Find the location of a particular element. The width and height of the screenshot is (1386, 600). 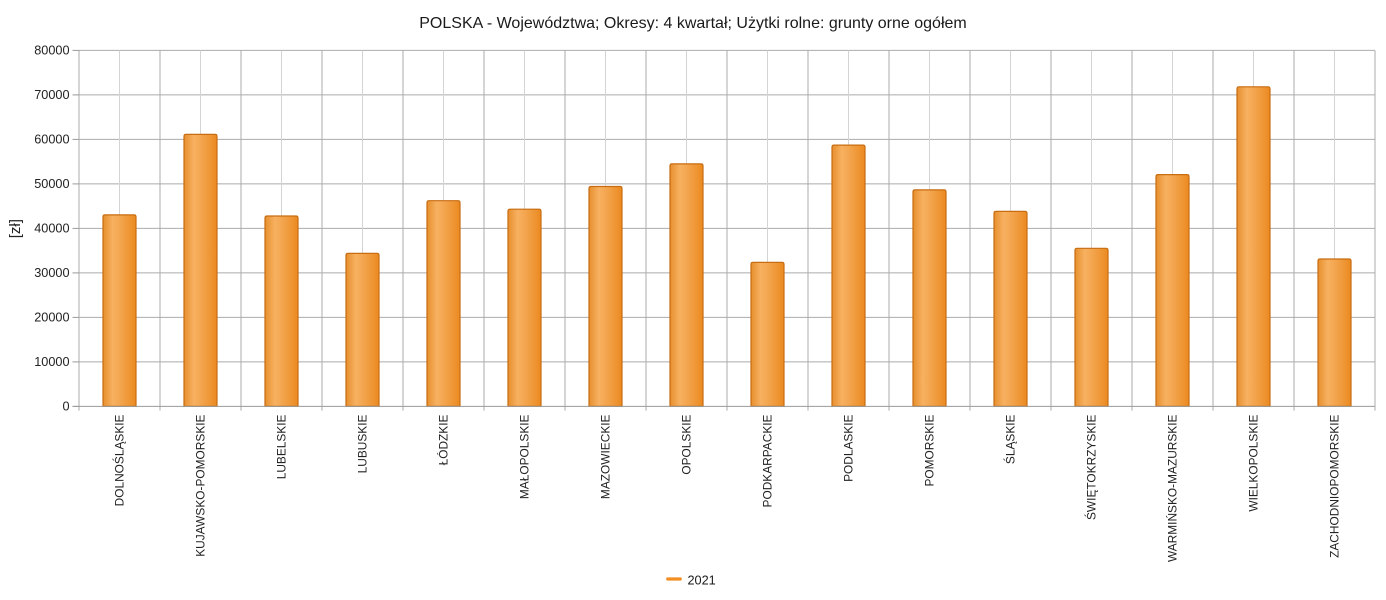

svg-text: KUJAWSKO-POMORSKIE is located at coordinates (201, 485).